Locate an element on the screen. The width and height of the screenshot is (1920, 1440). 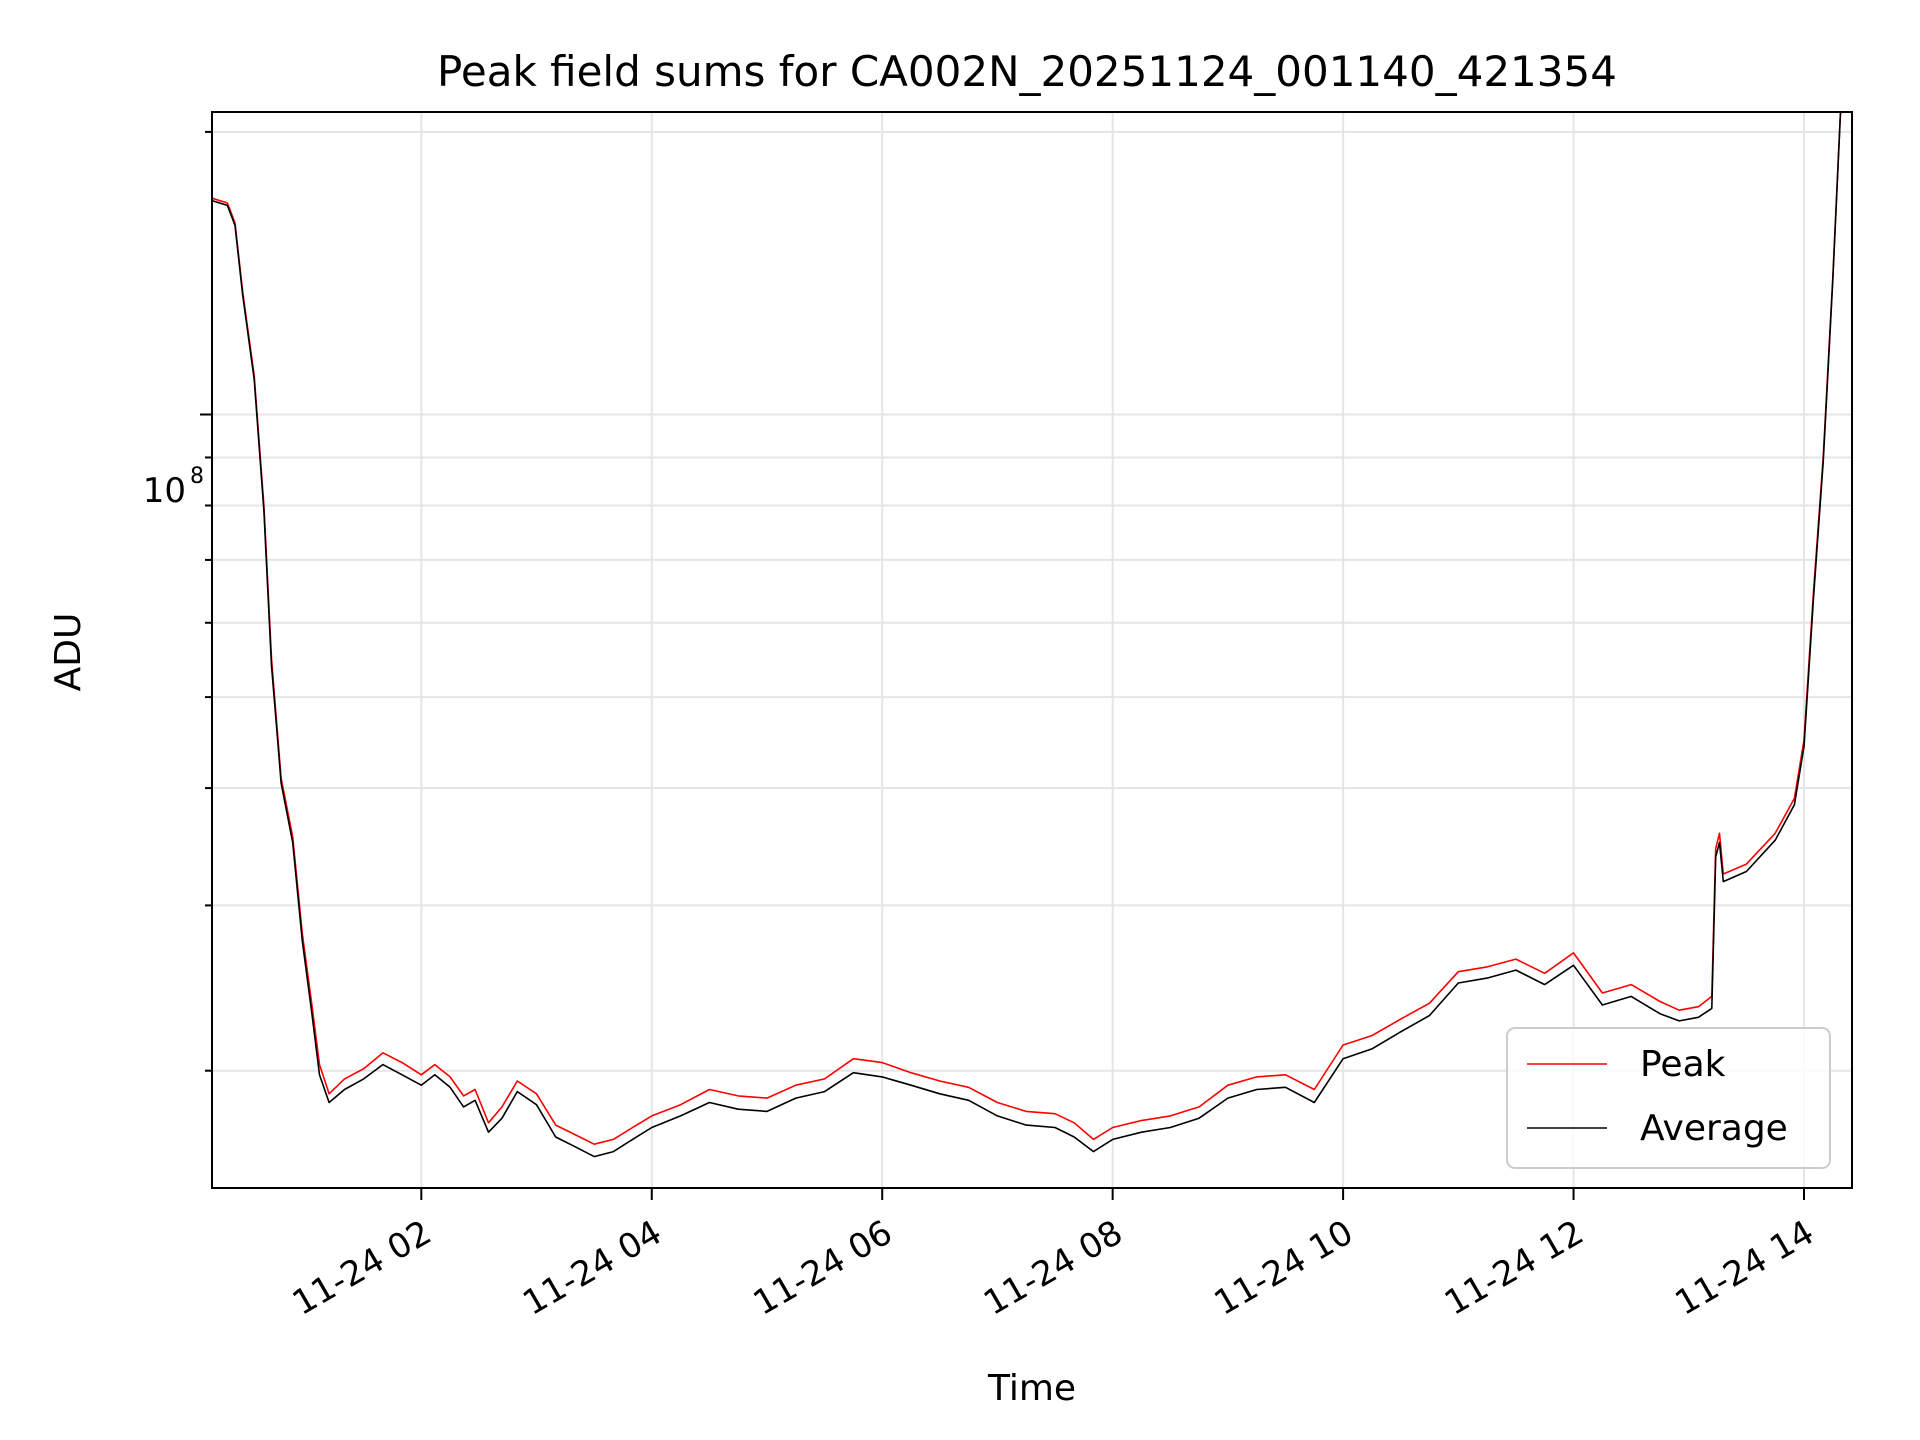
legend: Peak Average is located at coordinates (1668, 1098).